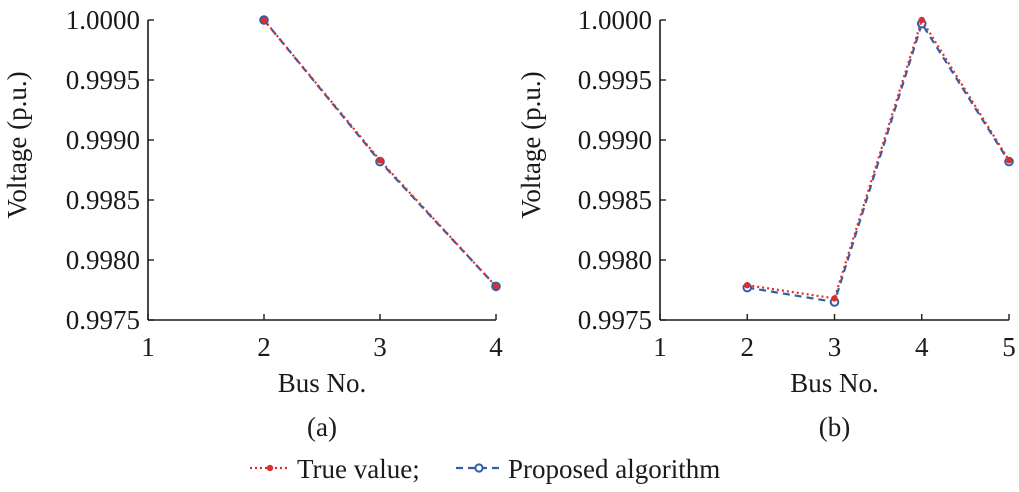 The width and height of the screenshot is (1019, 492). I want to click on panel-b-y-tick-label: 0.9990, so click(615, 140).